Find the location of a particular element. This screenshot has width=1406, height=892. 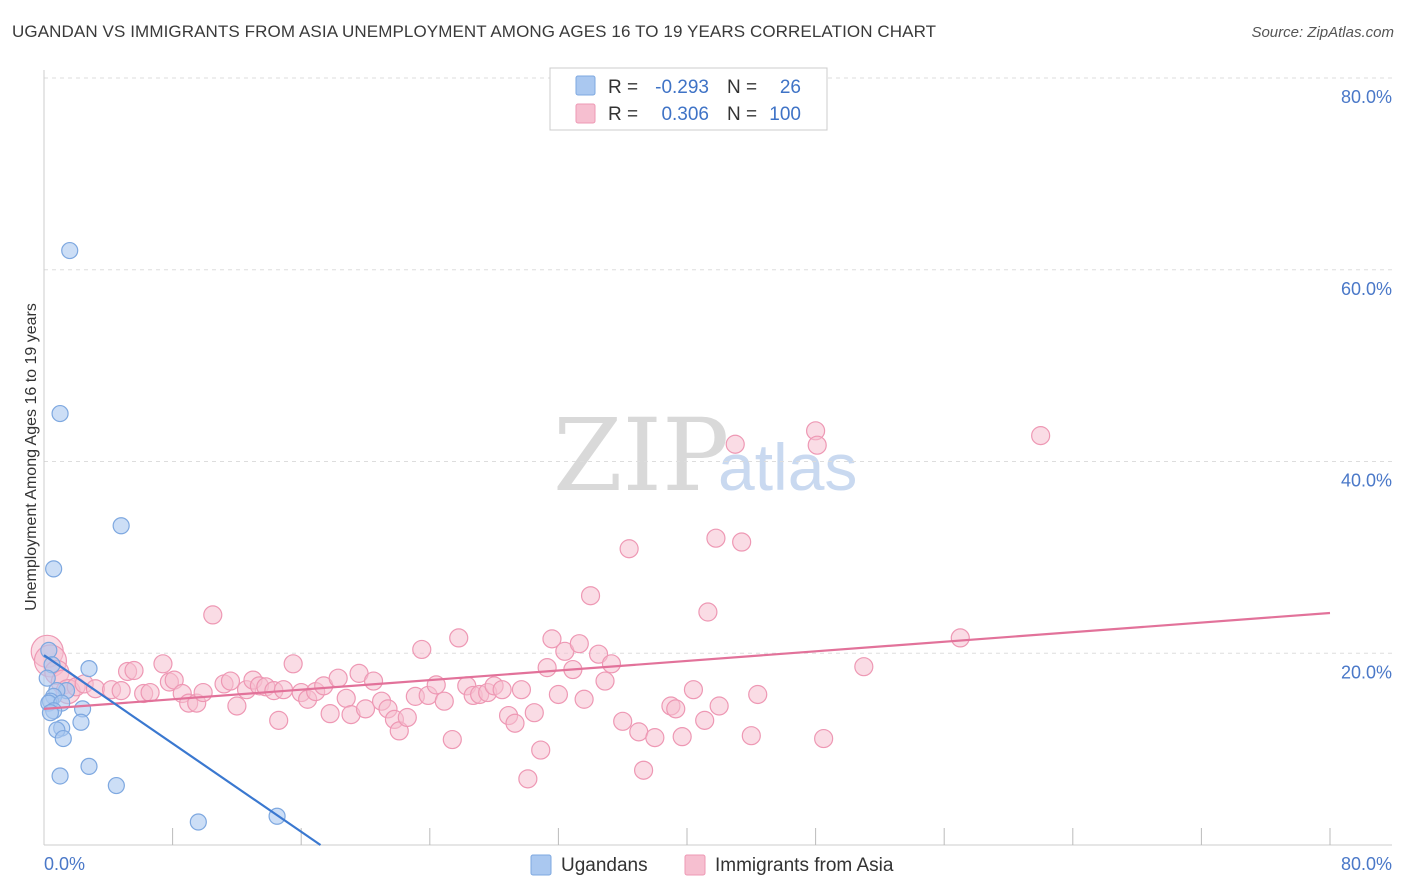

stats-legend: R = -0.293 N = 26 R = 0.306 N = 100 is located at coordinates (688, 99).